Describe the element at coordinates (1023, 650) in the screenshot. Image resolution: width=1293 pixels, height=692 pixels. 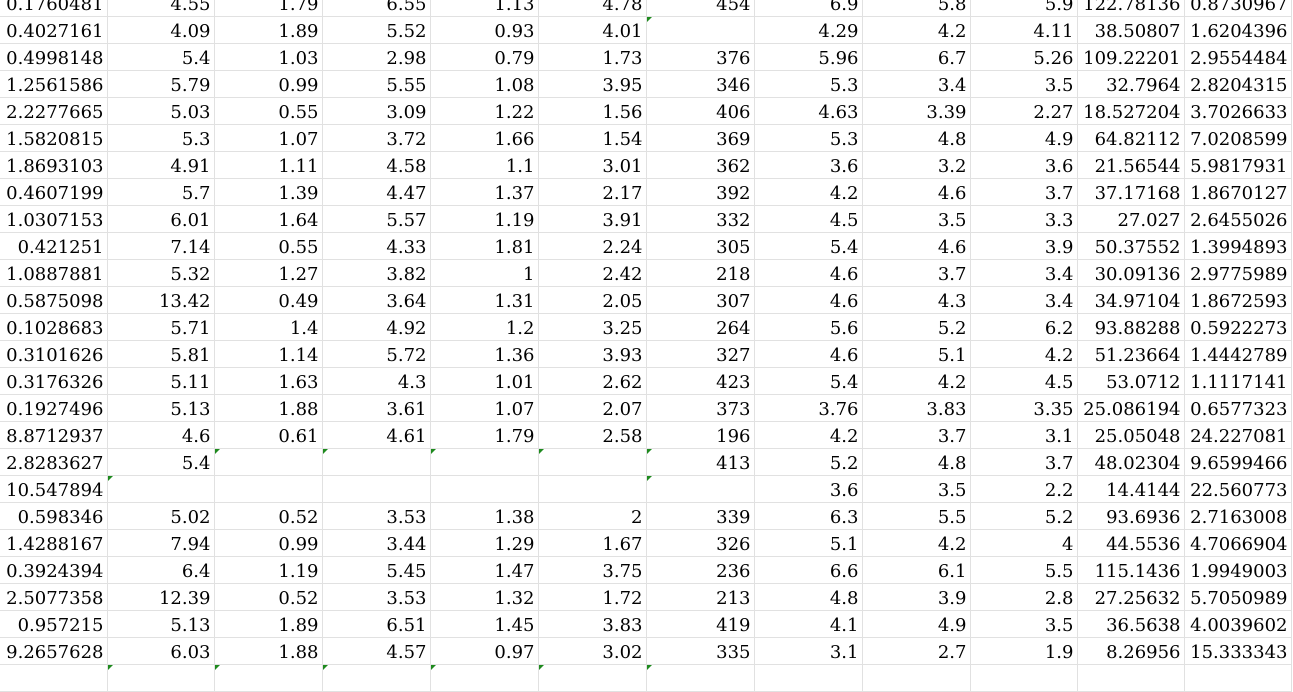
I see `table-cell: 1.9` at that location.